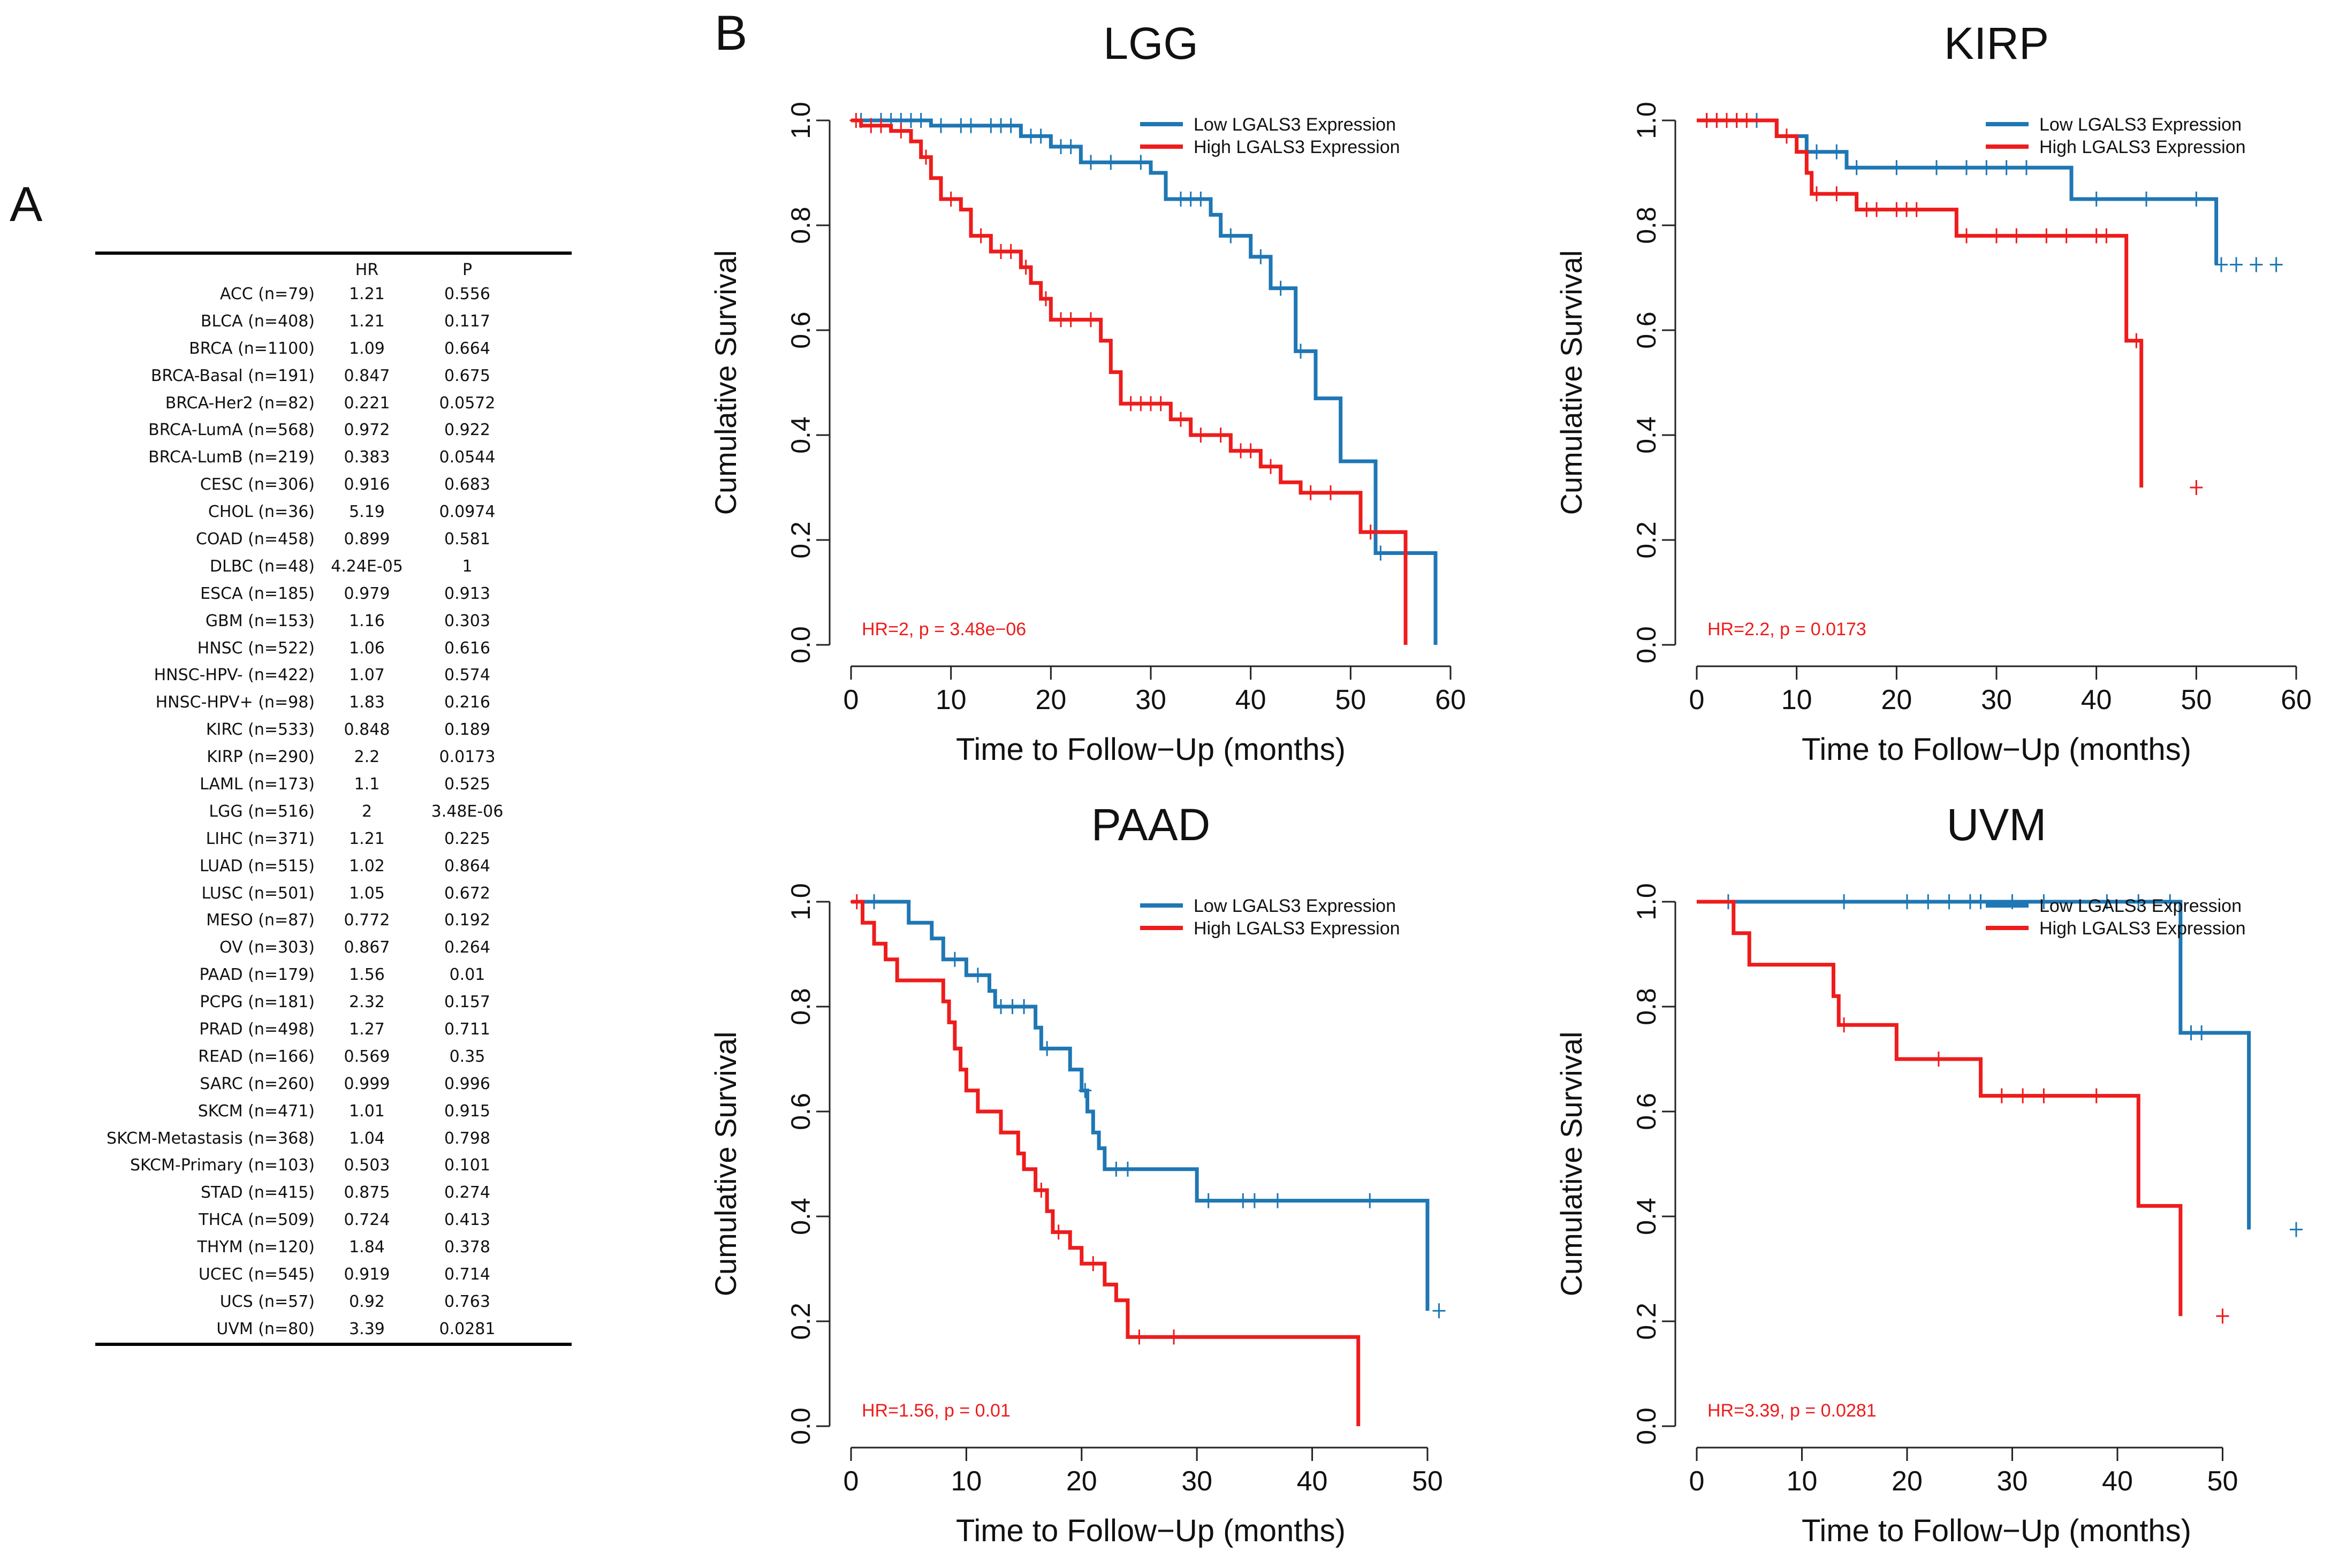  Describe the element at coordinates (1351, 700) in the screenshot. I see `x-tick-label: 50` at that location.